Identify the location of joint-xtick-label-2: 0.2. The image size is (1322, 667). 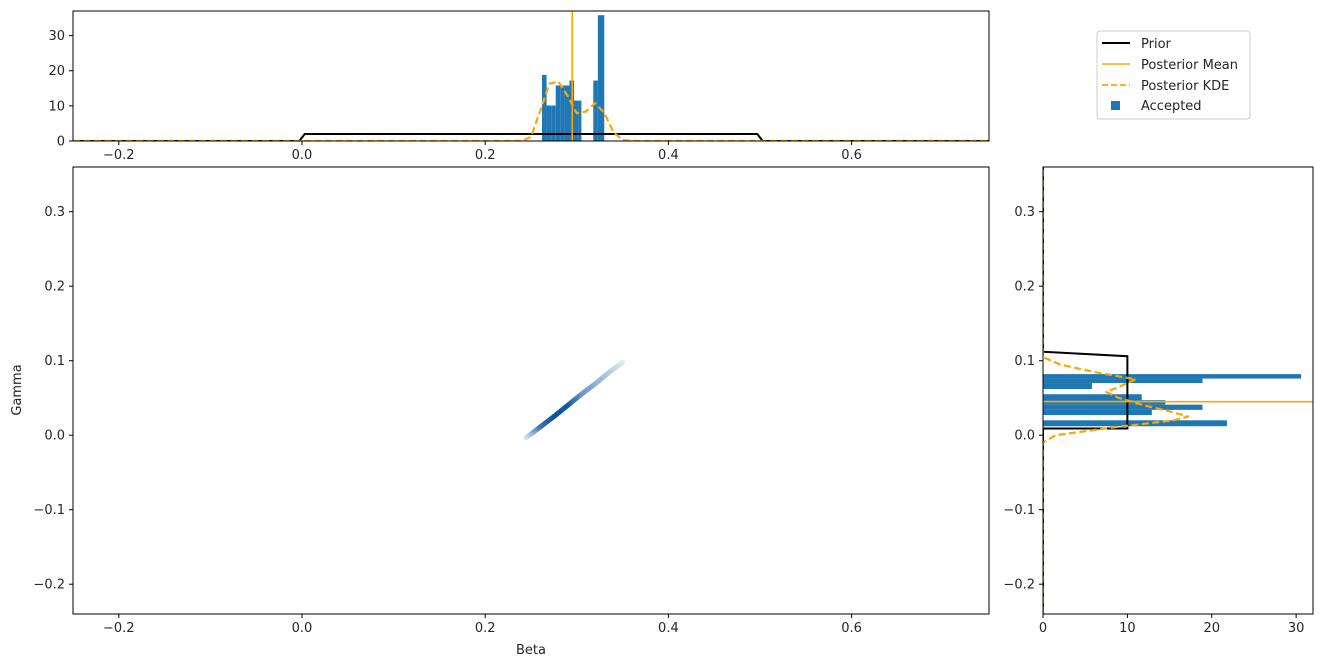
(485, 628).